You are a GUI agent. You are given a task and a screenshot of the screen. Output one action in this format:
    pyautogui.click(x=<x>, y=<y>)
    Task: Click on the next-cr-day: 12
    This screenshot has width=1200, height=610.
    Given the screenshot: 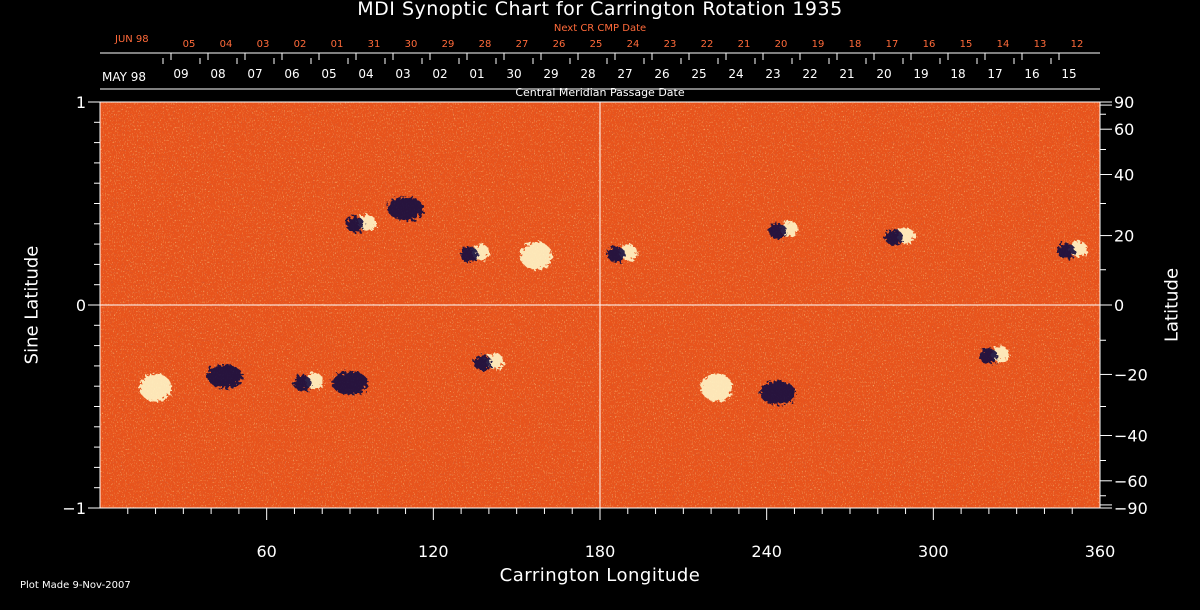 What is the action you would take?
    pyautogui.click(x=1077, y=44)
    